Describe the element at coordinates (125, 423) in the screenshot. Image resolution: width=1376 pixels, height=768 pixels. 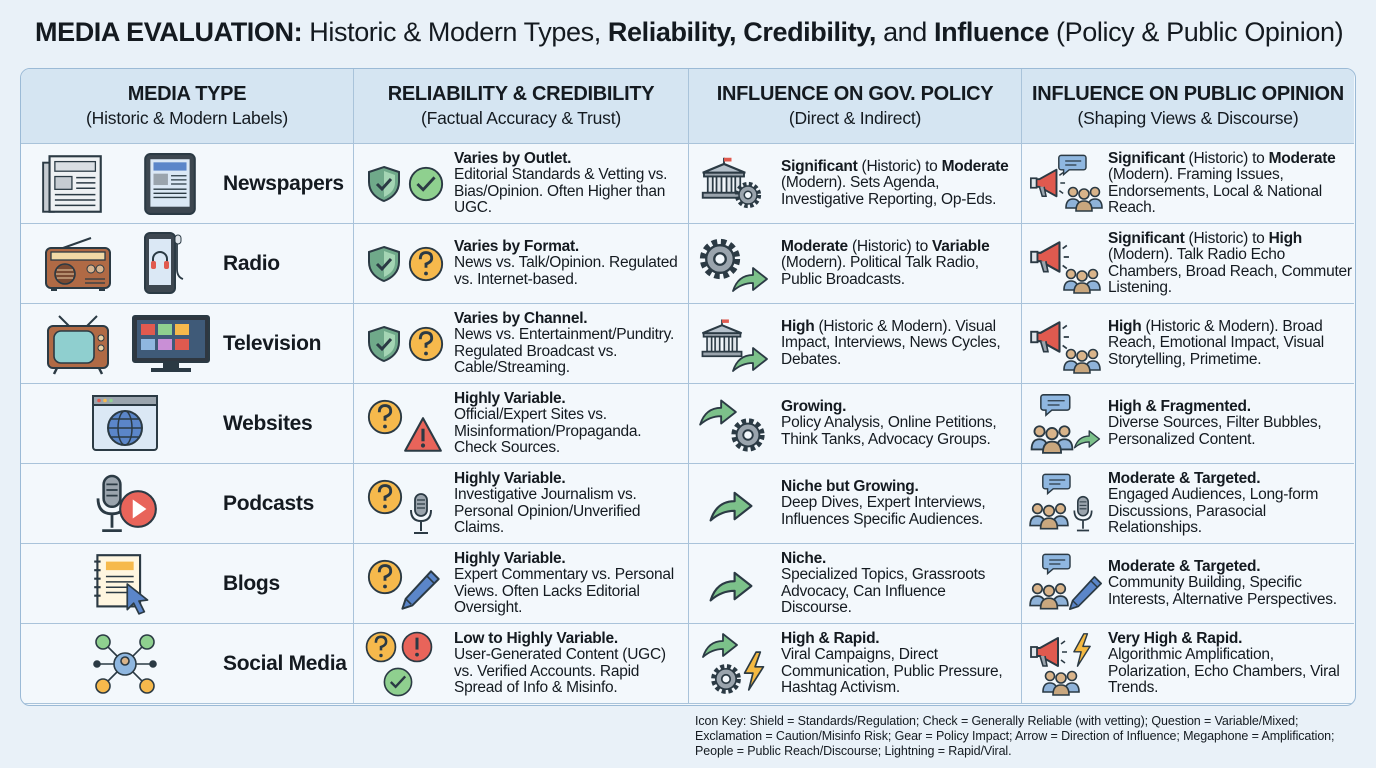
I see `website-icon` at that location.